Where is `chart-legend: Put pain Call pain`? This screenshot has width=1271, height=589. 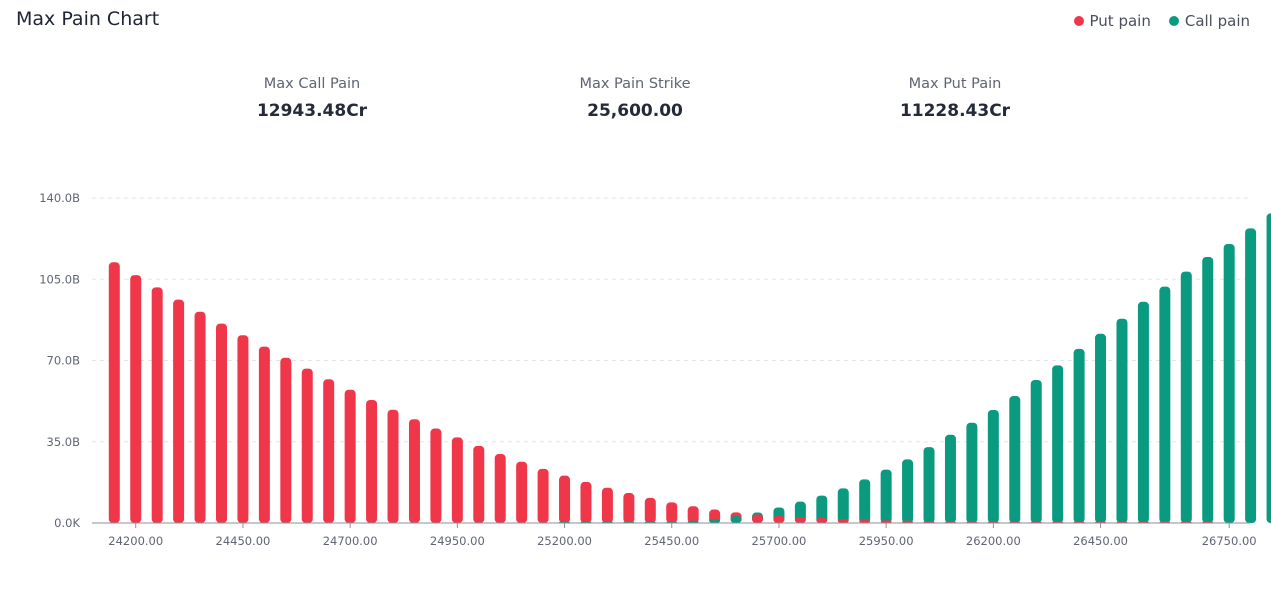 chart-legend: Put pain Call pain is located at coordinates (1161, 21).